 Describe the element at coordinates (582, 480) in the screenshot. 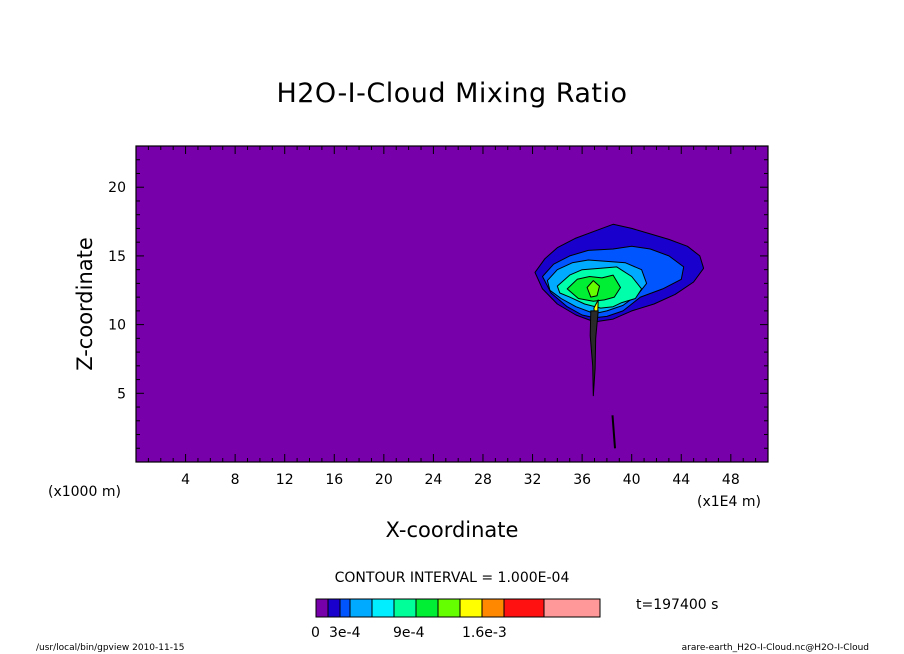

I see `x-tick-label: 36` at that location.